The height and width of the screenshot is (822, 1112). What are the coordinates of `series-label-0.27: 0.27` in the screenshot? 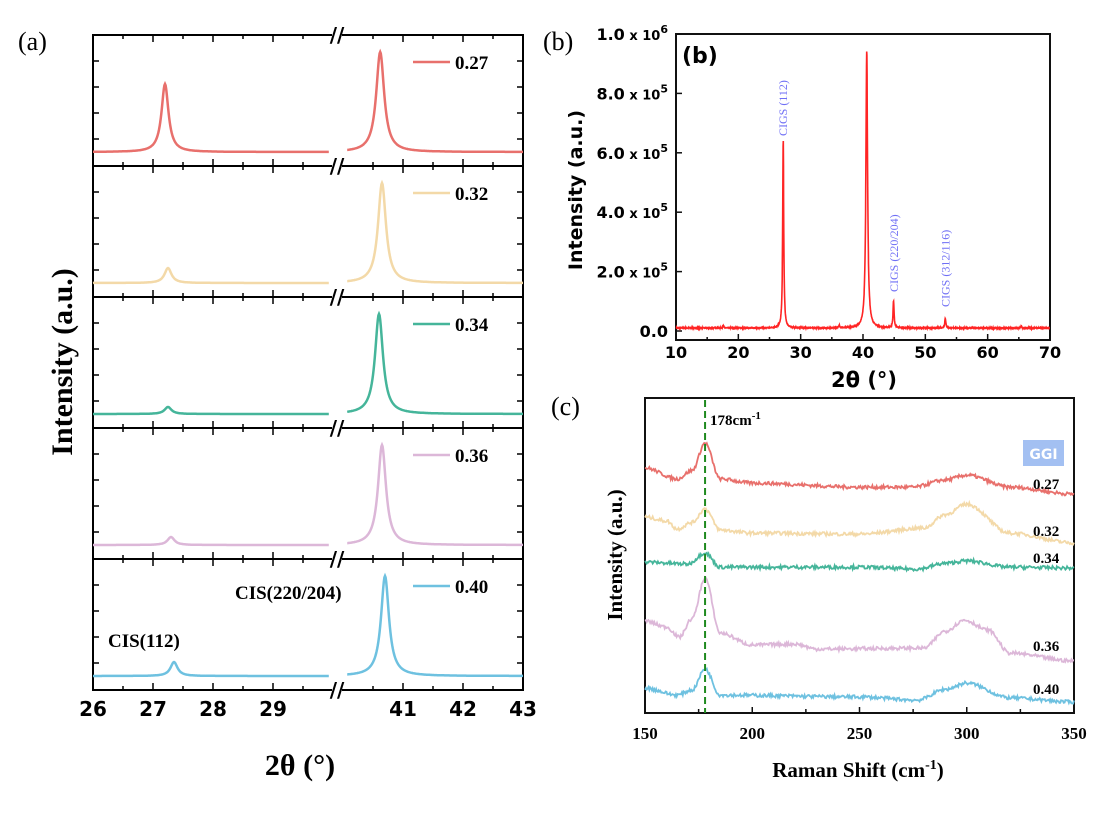 It's located at (1046, 485).